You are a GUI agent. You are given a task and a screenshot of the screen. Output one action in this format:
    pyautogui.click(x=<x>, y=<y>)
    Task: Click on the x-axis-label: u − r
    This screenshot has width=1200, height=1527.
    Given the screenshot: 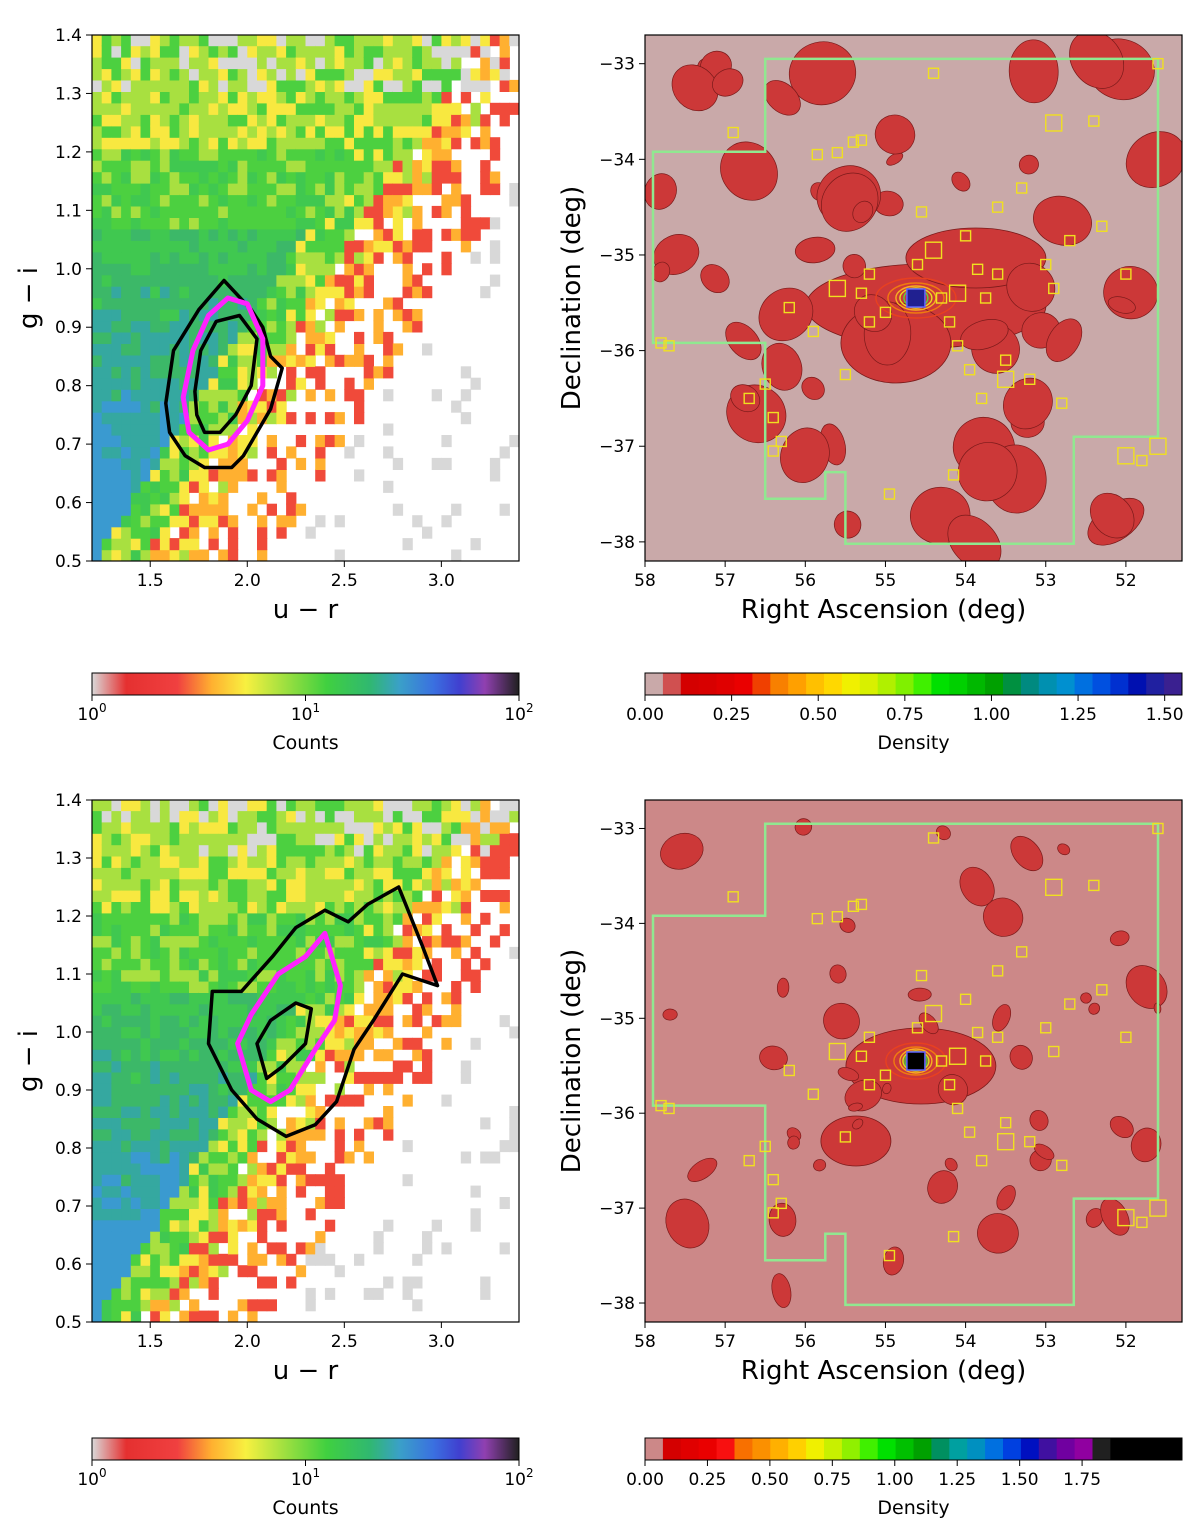 What is the action you would take?
    pyautogui.click(x=306, y=1371)
    